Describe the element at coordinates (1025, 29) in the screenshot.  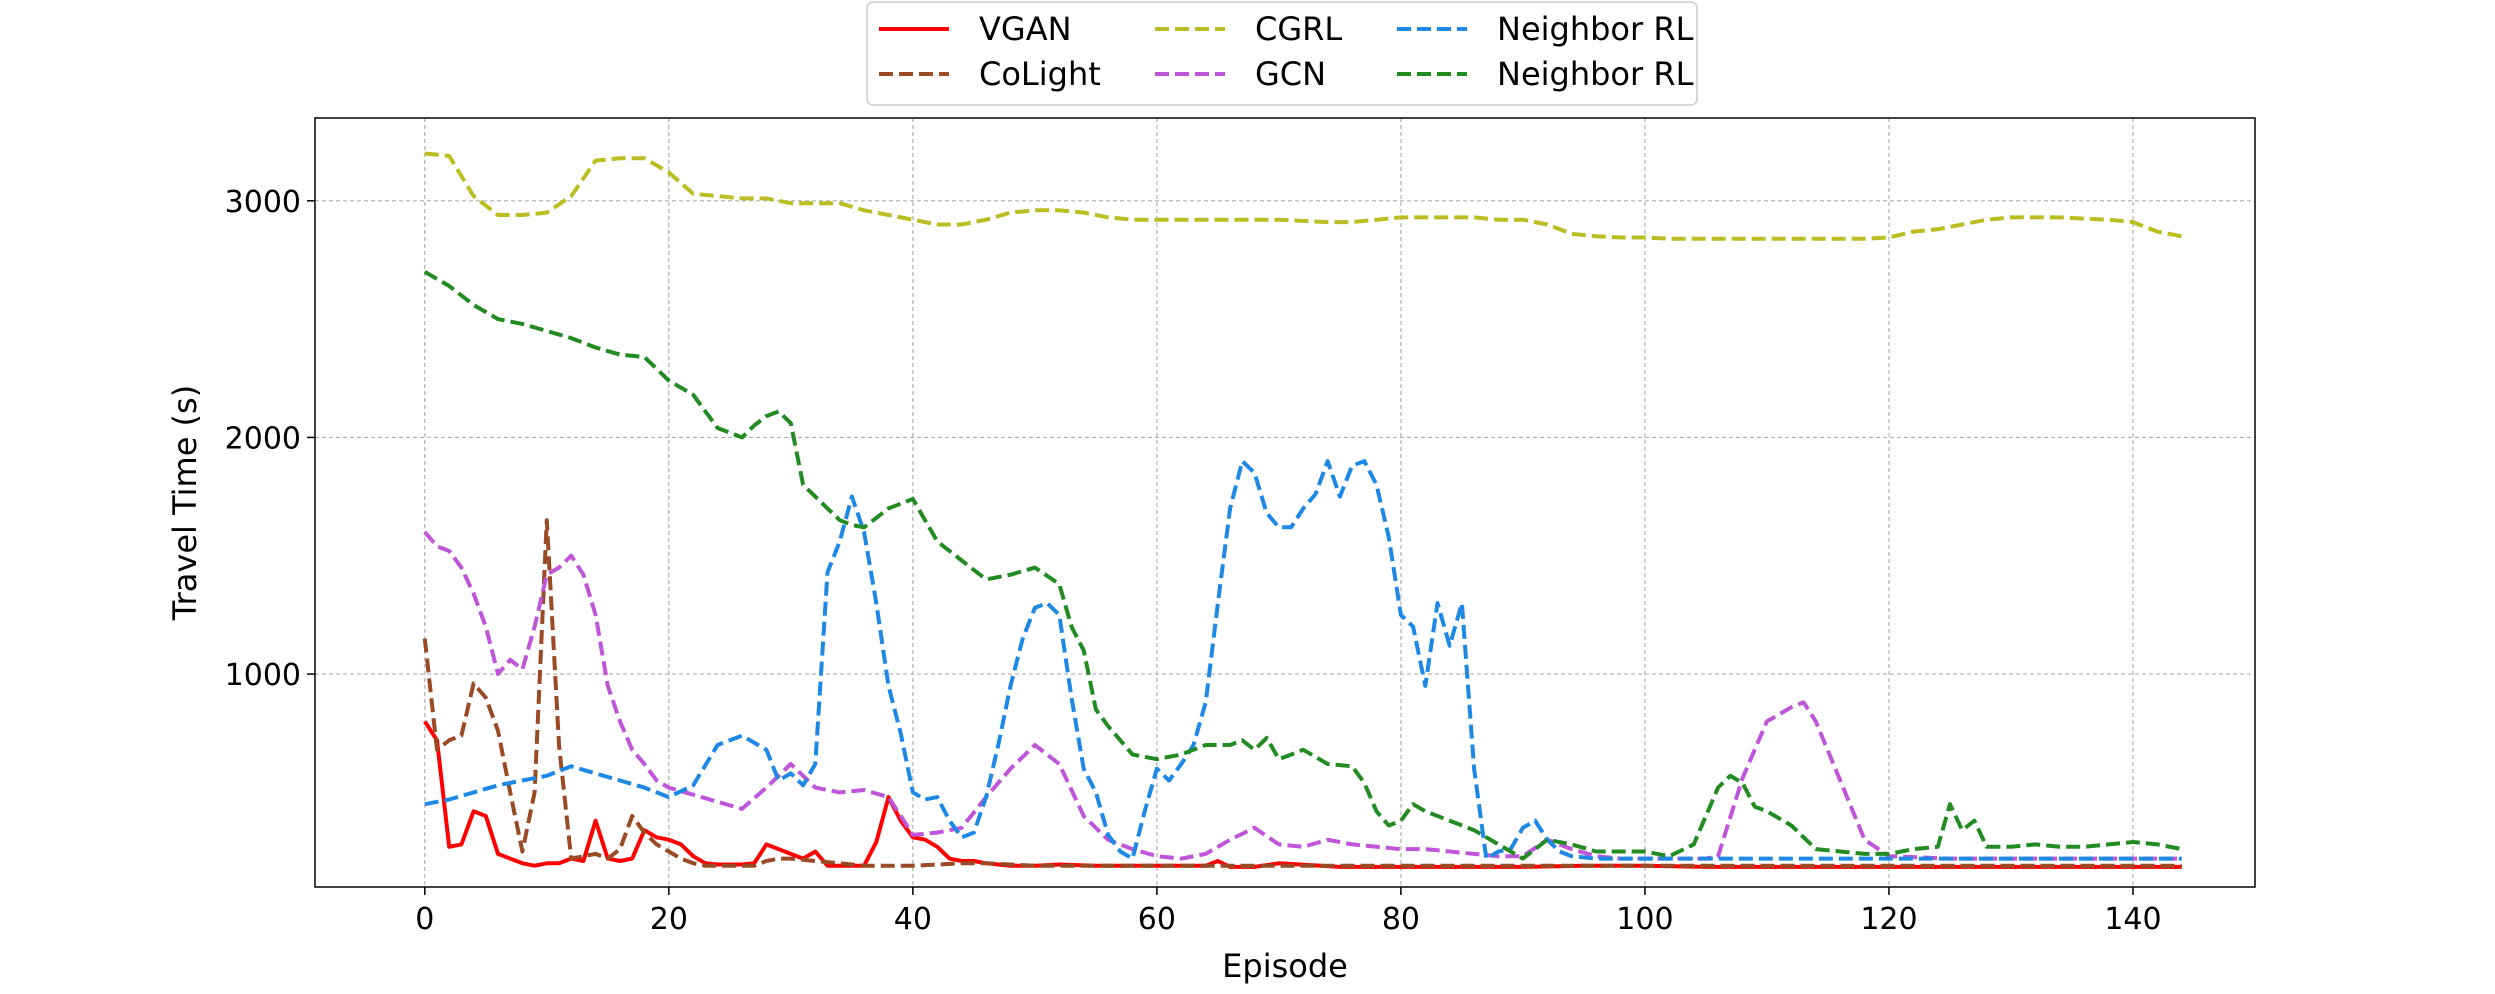
I see `legend-label-0: VGAN` at that location.